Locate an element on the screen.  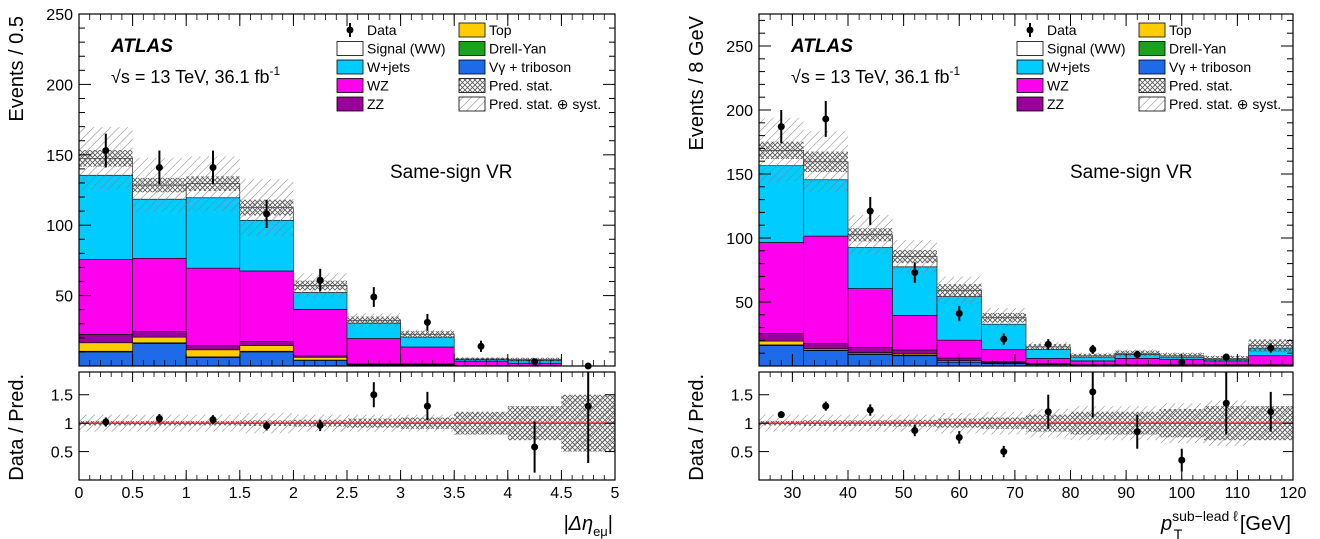
x-tick-label: 5 is located at coordinates (615, 493).